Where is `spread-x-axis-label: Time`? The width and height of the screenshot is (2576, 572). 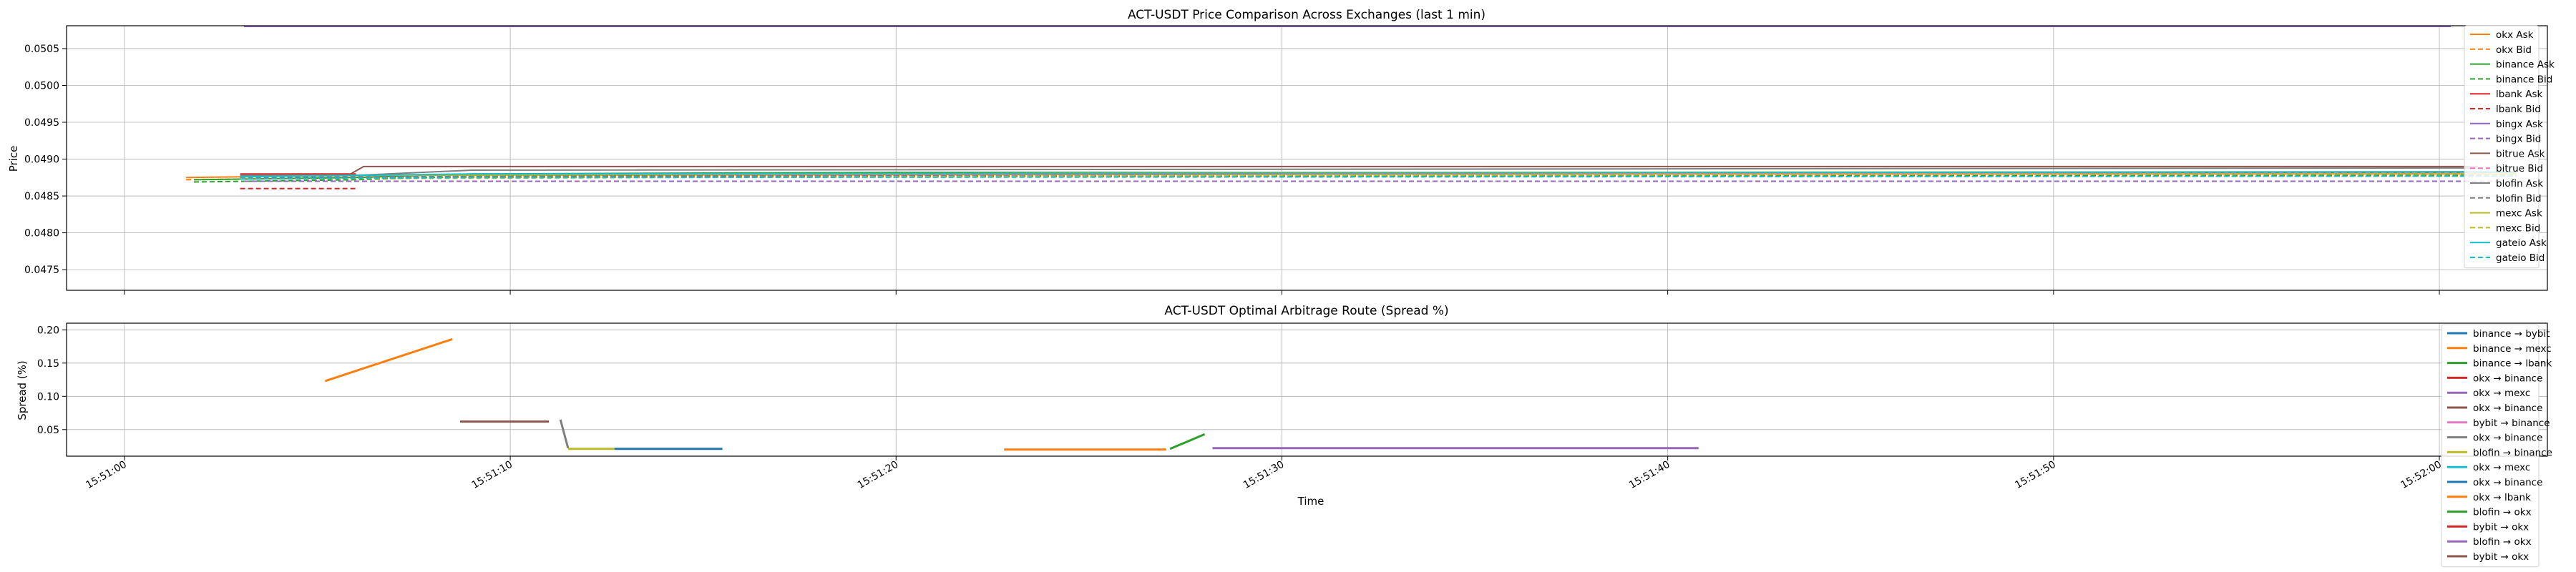
spread-x-axis-label: Time is located at coordinates (1310, 501).